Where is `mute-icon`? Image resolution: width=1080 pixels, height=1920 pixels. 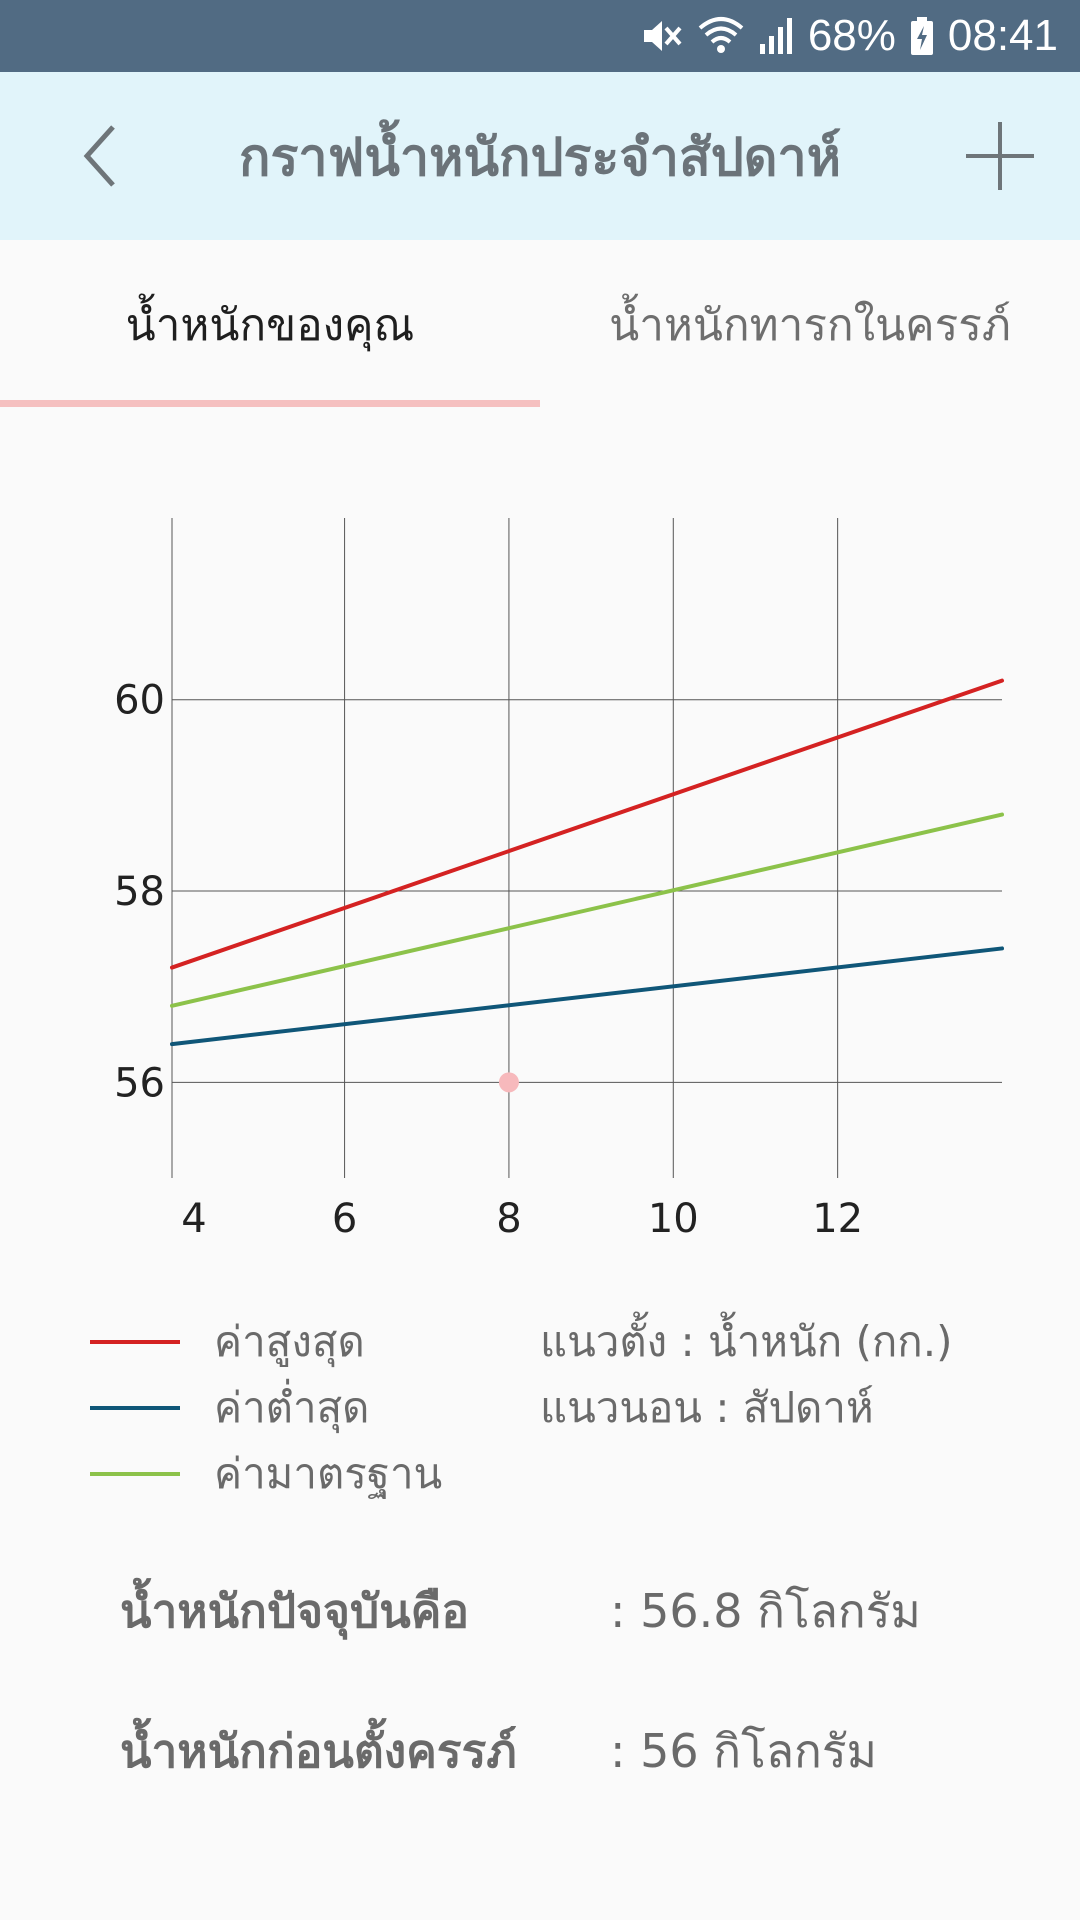 mute-icon is located at coordinates (662, 36).